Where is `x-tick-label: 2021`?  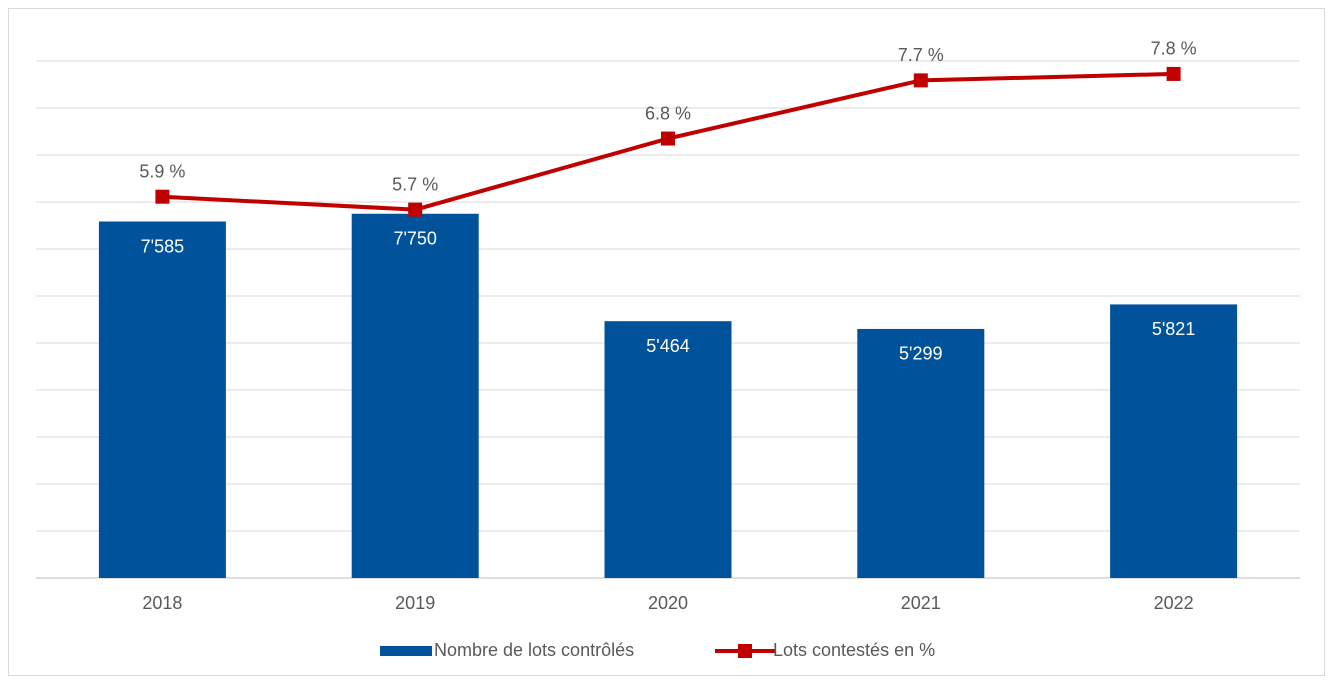
x-tick-label: 2021 is located at coordinates (921, 603).